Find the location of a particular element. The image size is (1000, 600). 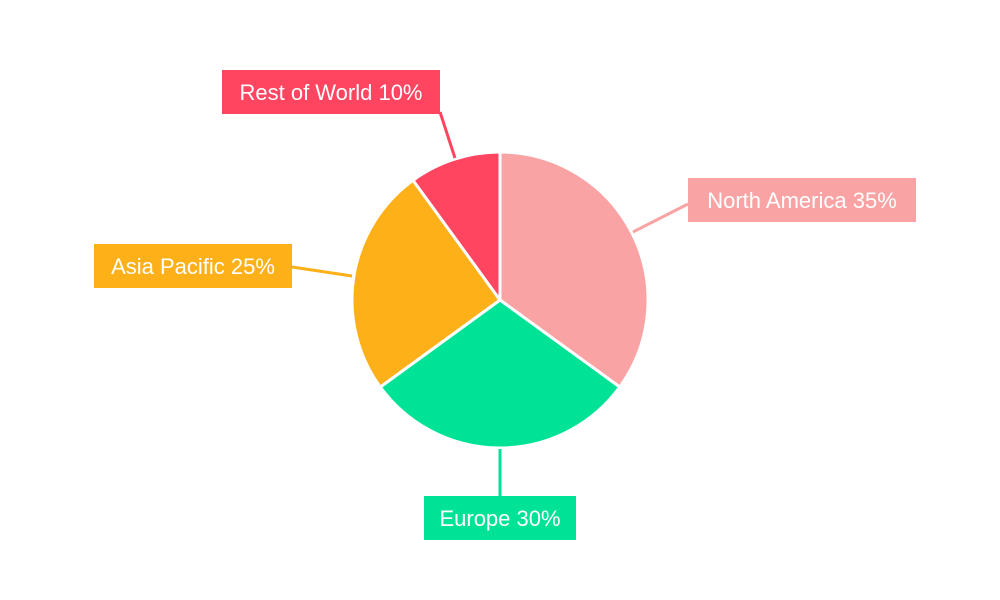

pie-slice-north-america is located at coordinates (574, 269).